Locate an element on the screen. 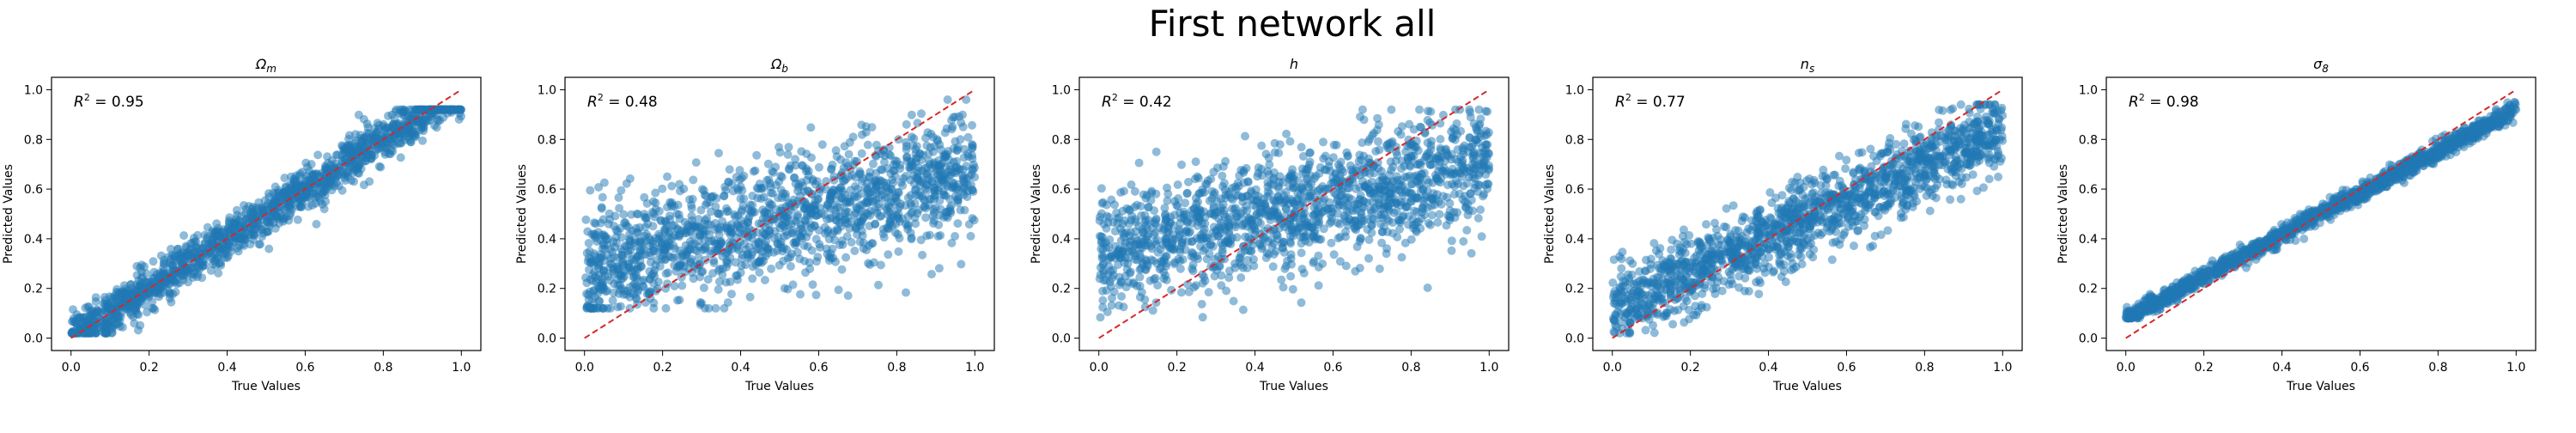 The height and width of the screenshot is (433, 2576). x-tick-label: 0.8 is located at coordinates (383, 368).